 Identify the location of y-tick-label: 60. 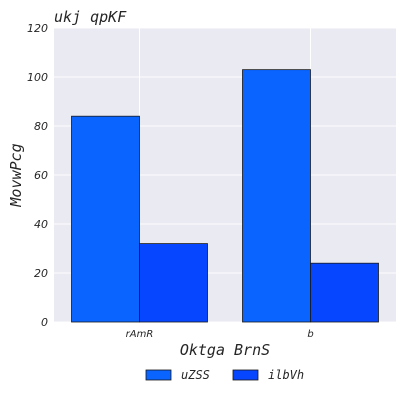
(41, 175).